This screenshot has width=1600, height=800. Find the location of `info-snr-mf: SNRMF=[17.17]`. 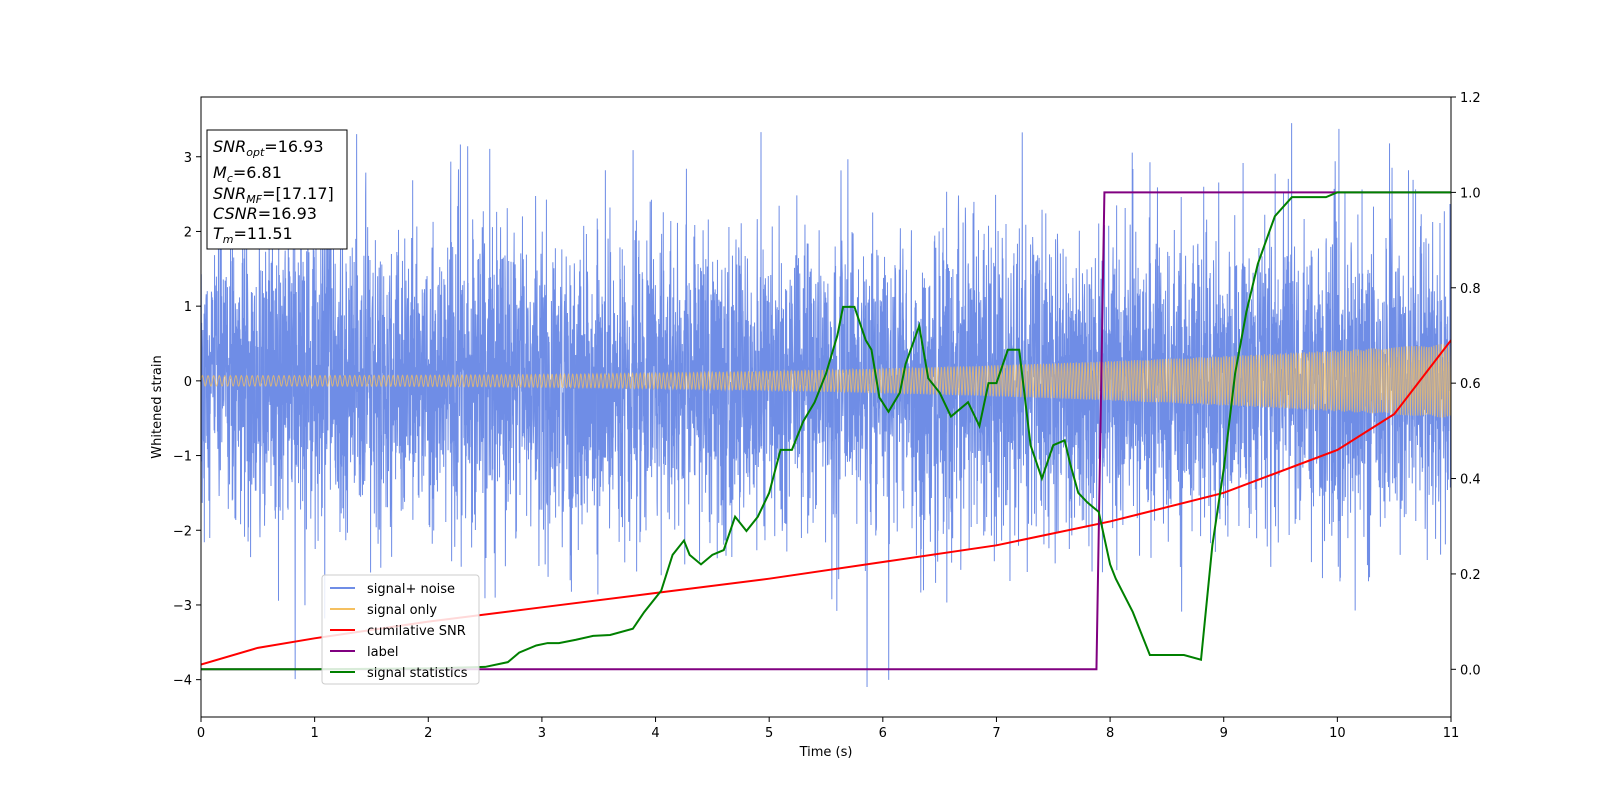

info-snr-mf: SNRMF=[17.17] is located at coordinates (273, 195).